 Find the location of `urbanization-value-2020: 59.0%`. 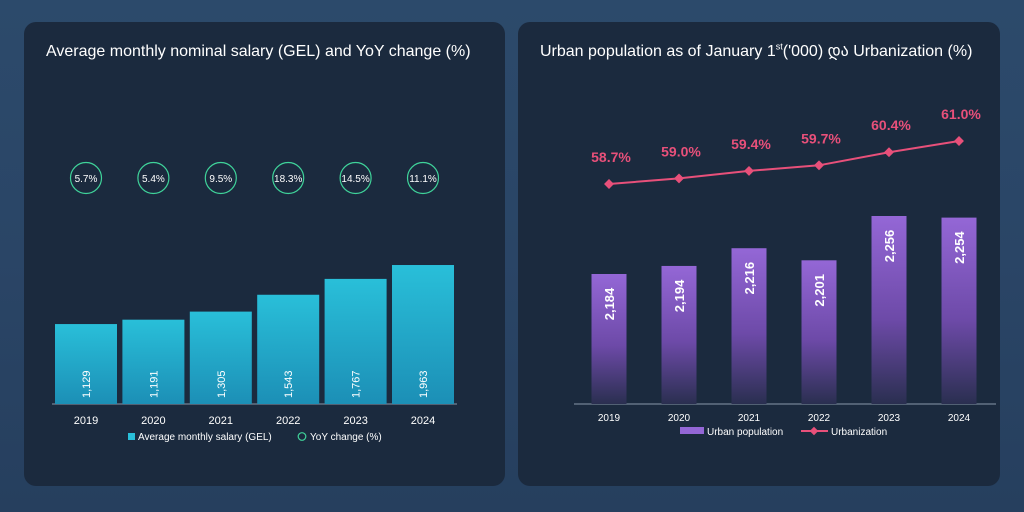

urbanization-value-2020: 59.0% is located at coordinates (681, 151).